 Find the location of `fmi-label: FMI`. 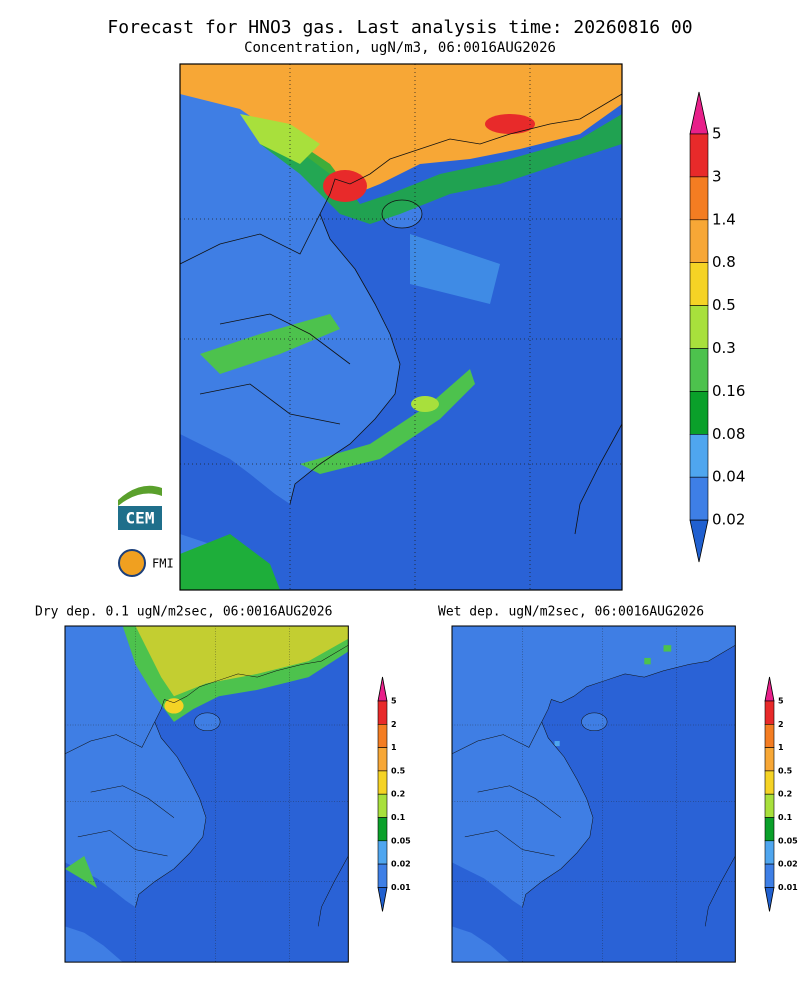

fmi-label: FMI is located at coordinates (163, 564).